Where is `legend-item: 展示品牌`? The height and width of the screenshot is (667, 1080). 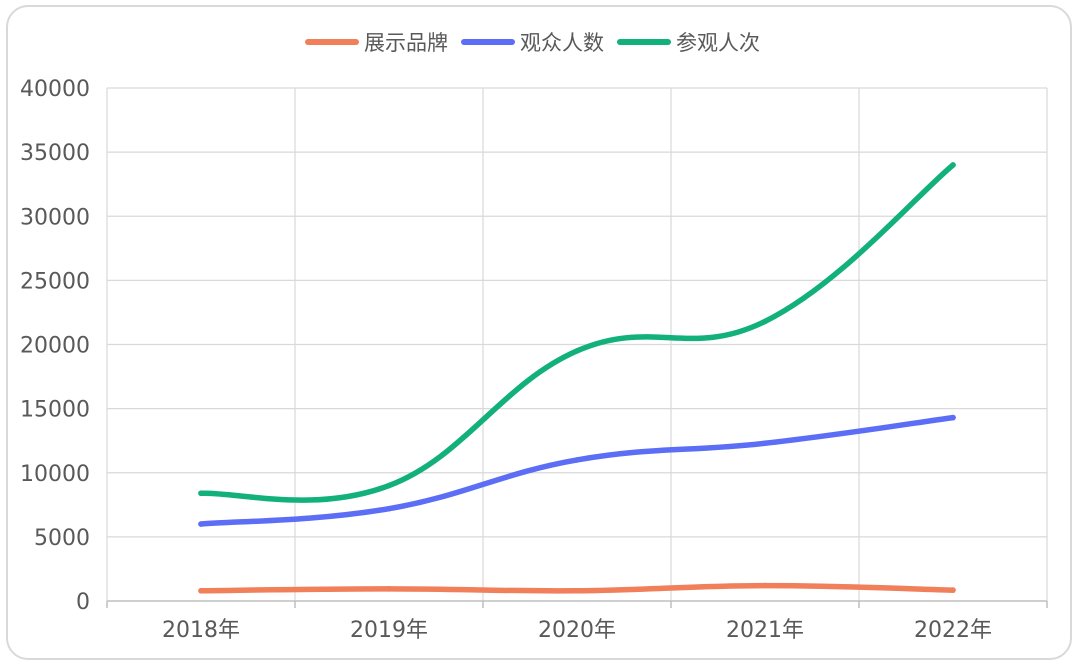
legend-item: 展示品牌 is located at coordinates (376, 43).